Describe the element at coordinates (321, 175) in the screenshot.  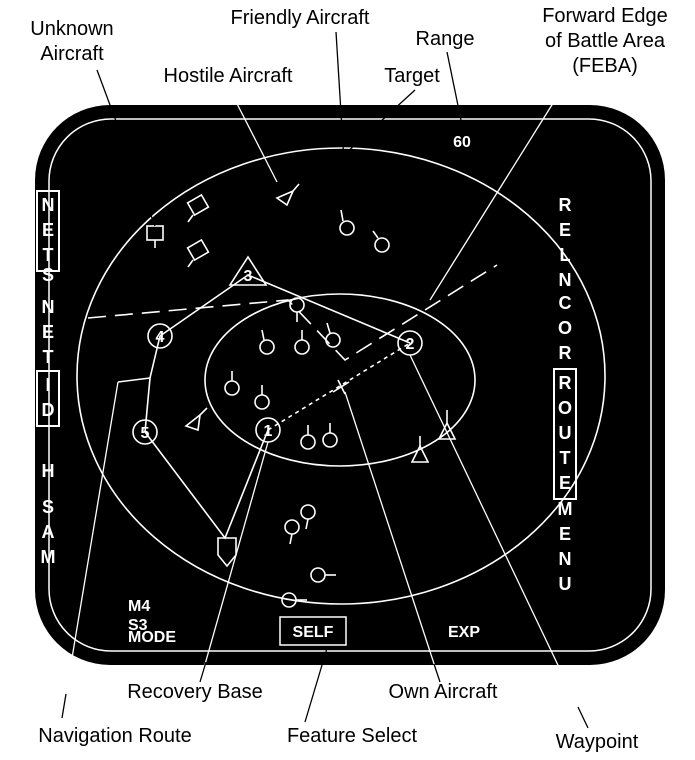
I see `leader-line` at that location.